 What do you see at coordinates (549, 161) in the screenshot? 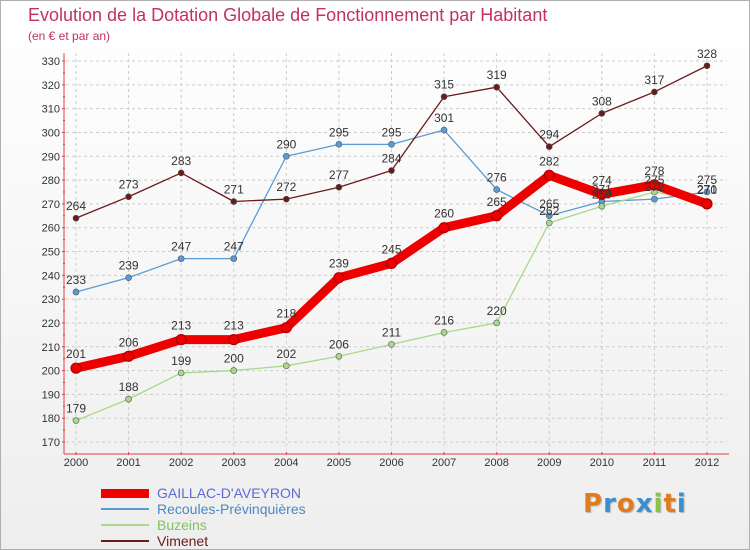
I see `data-label: 282` at bounding box center [549, 161].